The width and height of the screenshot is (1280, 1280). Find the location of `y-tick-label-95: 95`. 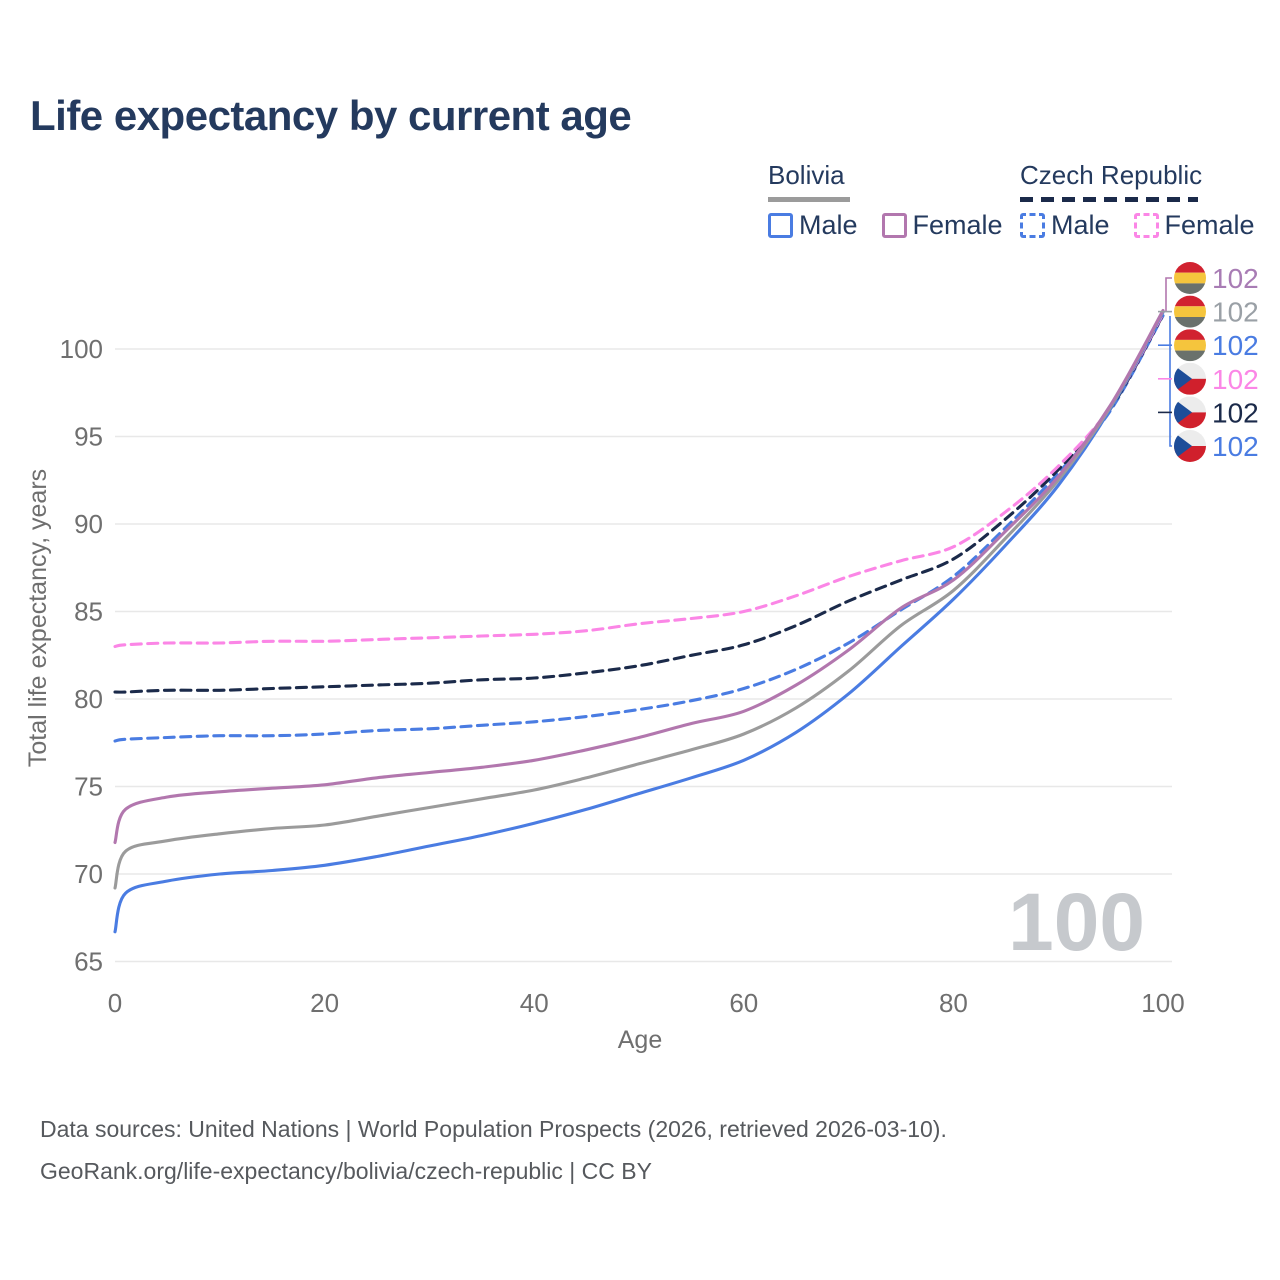

y-tick-label-95: 95 is located at coordinates (88, 437).